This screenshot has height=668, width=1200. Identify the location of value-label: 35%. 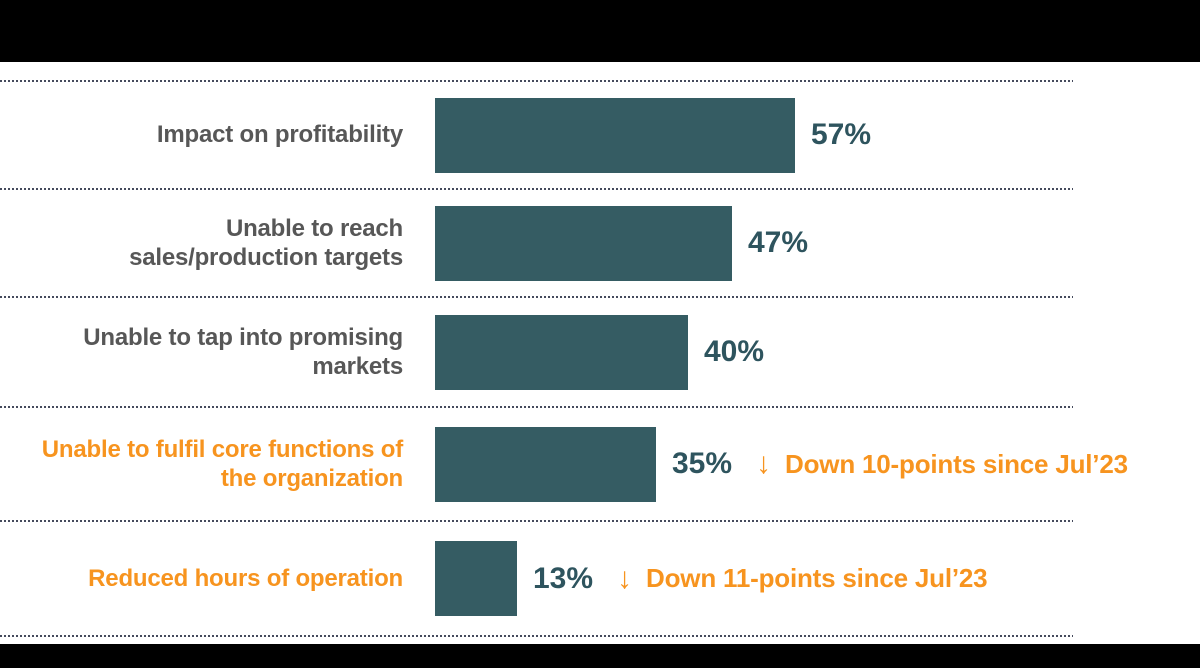
(702, 463).